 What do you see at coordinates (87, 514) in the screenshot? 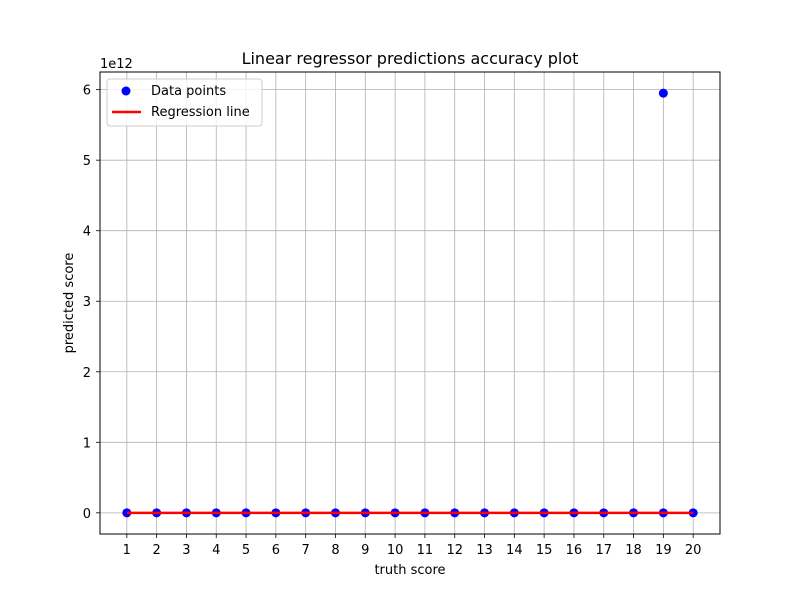
I see `y-tick-label: 0` at bounding box center [87, 514].